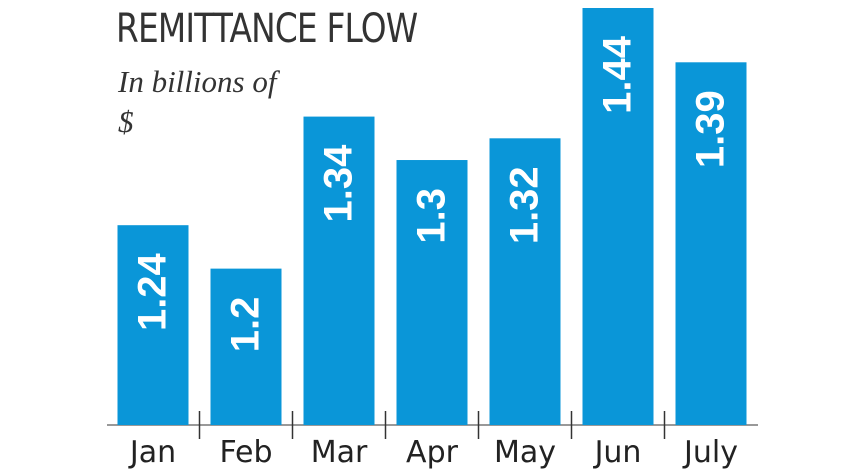  Describe the element at coordinates (525, 452) in the screenshot. I see `x-tick-label: May` at that location.